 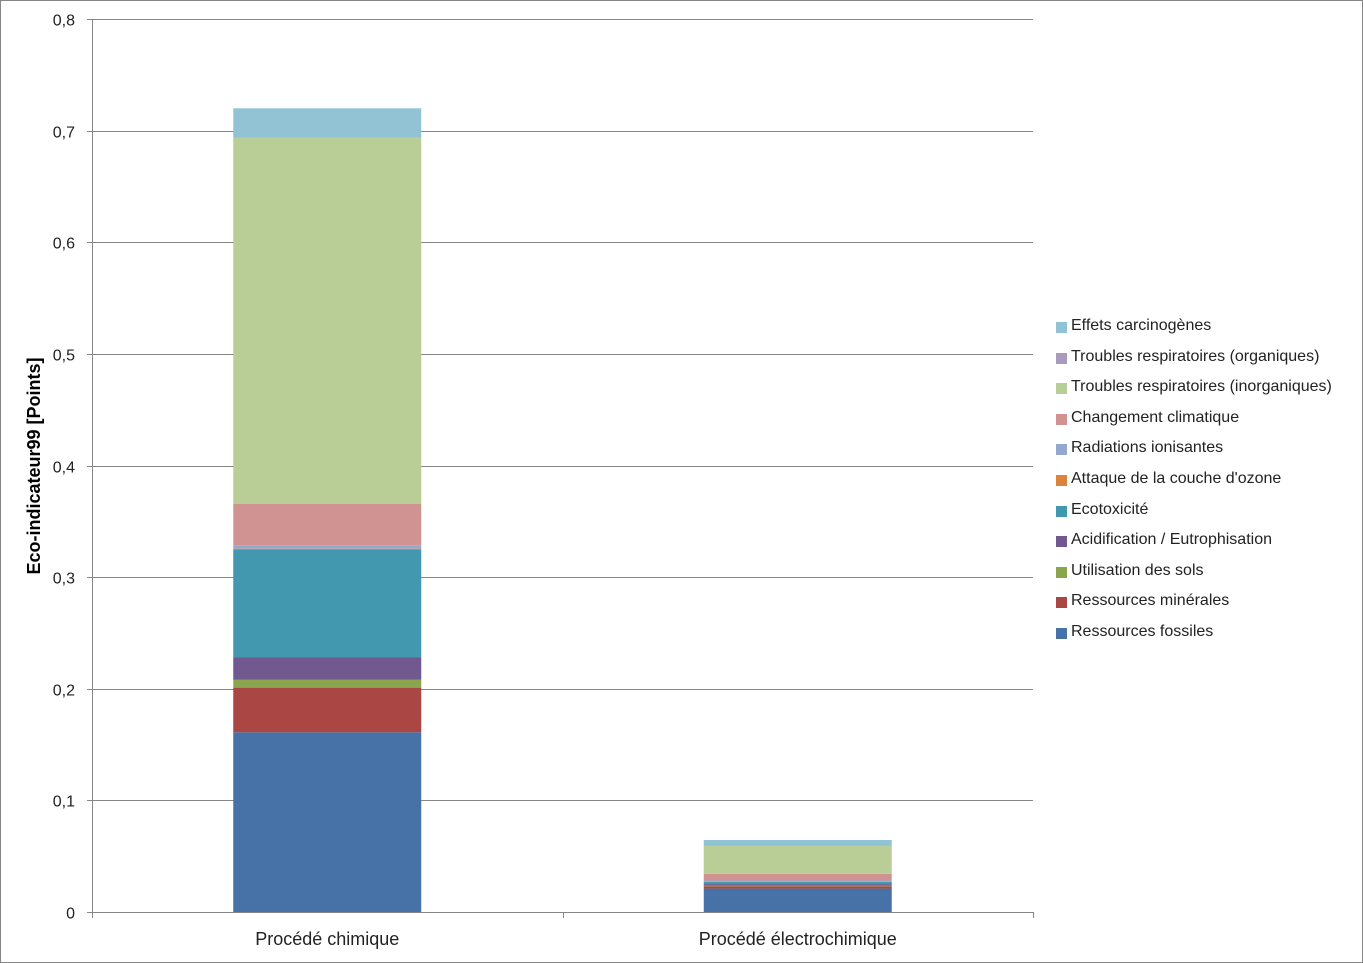 I want to click on legend-item: Ressources fossiles, so click(x=1206, y=632).